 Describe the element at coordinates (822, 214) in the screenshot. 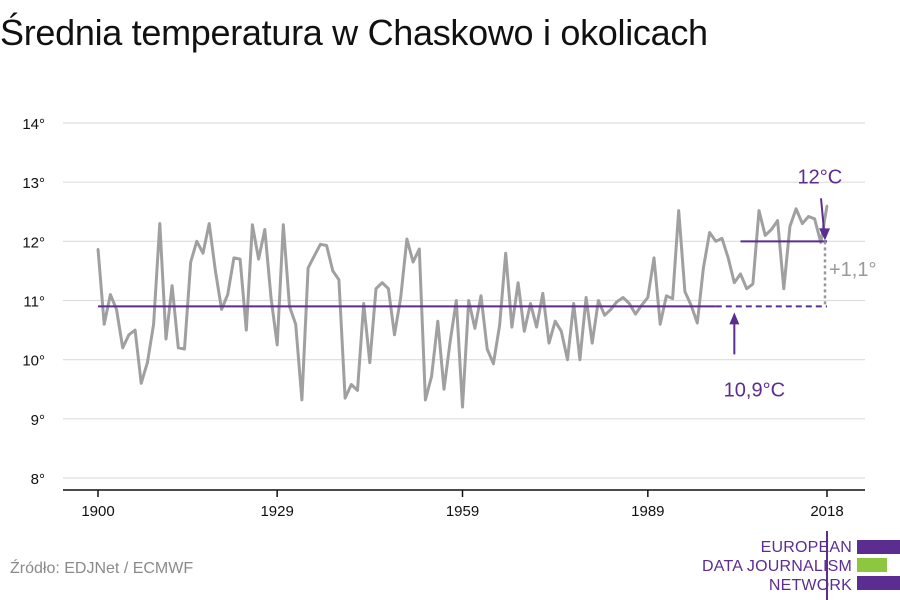

I see `recent-arrow-shaft` at that location.